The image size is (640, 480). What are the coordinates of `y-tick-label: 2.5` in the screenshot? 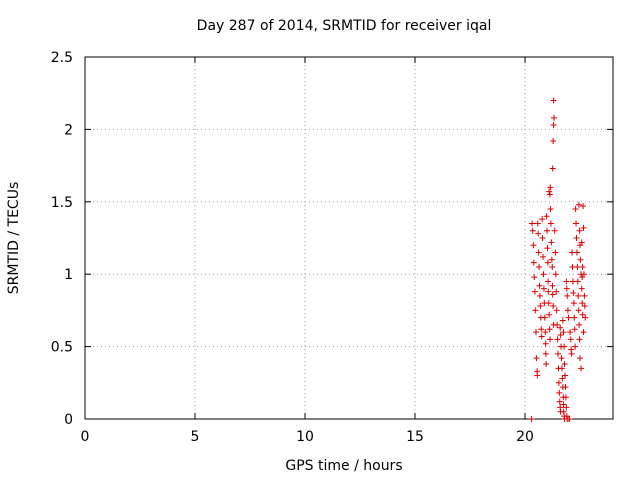 It's located at (62, 58).